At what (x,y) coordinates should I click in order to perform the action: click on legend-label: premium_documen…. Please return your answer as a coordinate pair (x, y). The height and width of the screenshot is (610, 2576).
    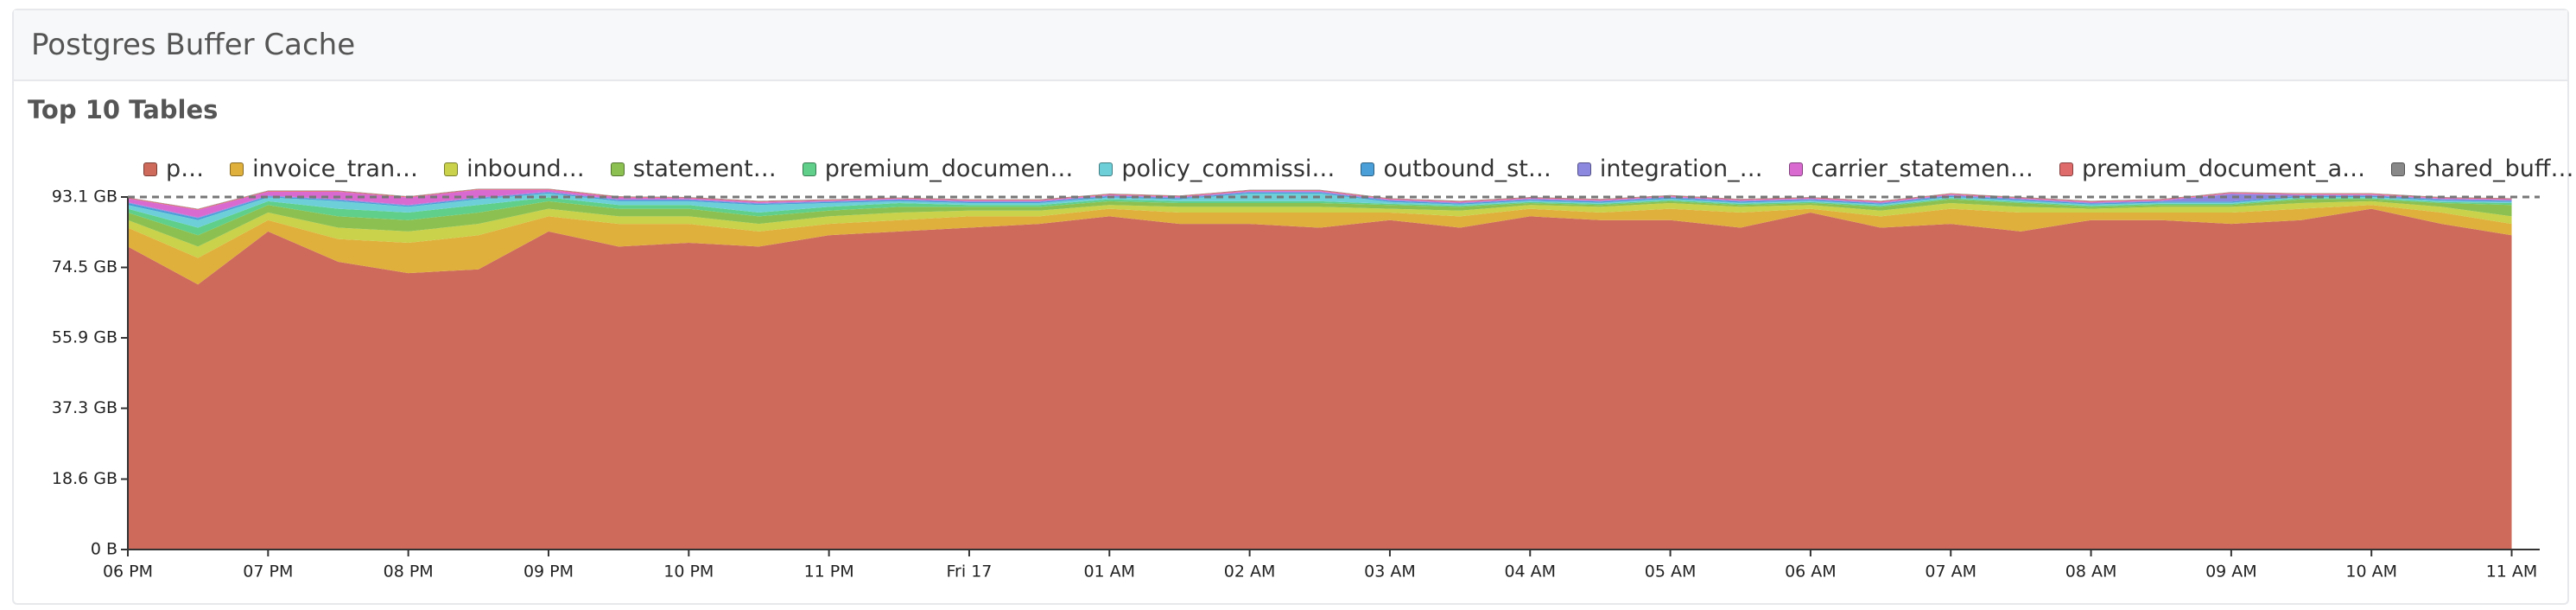
    Looking at the image, I should click on (949, 169).